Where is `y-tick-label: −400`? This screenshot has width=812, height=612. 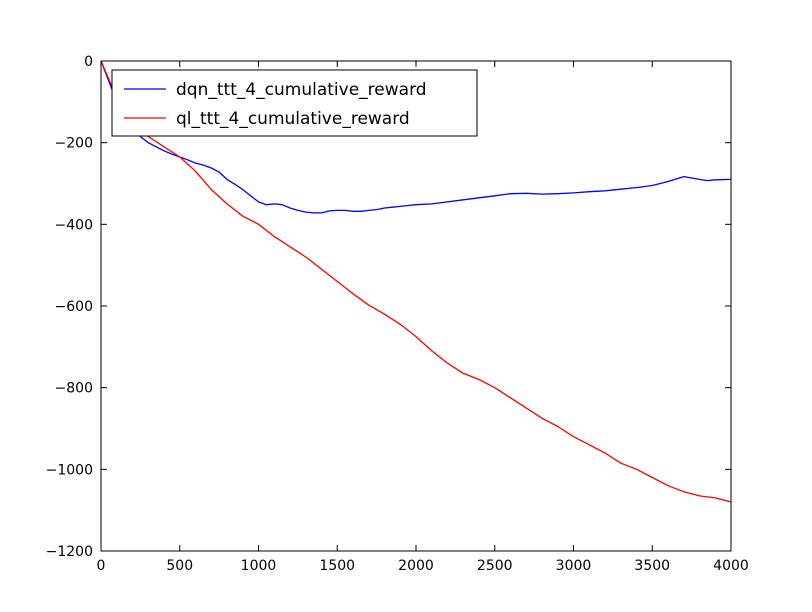 y-tick-label: −400 is located at coordinates (74, 225).